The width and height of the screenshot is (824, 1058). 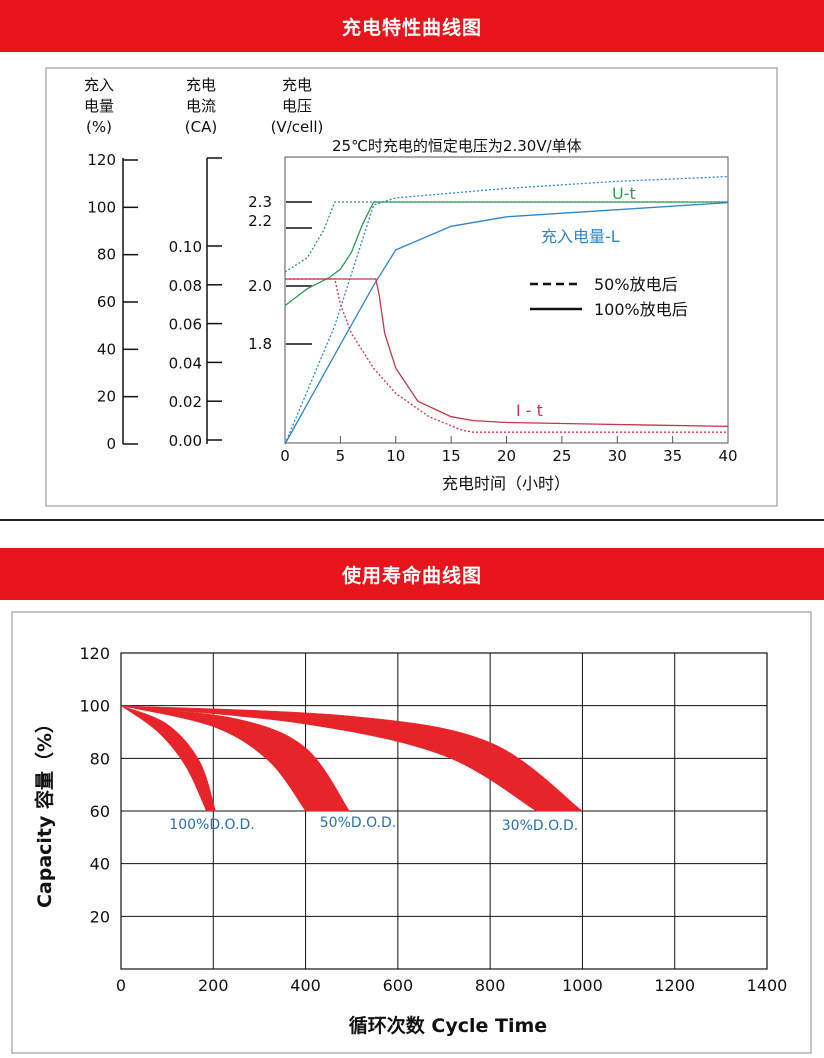 What do you see at coordinates (211, 825) in the screenshot?
I see `band-label: 100%D.O.D.` at bounding box center [211, 825].